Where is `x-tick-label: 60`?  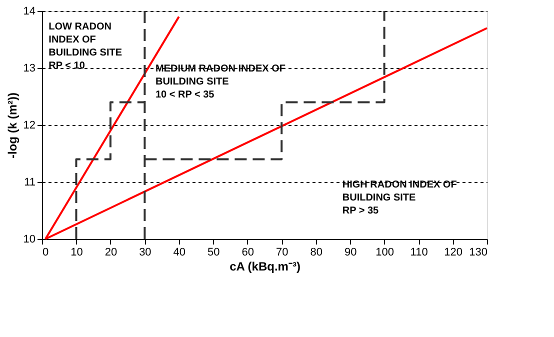
x-tick-label: 60 is located at coordinates (248, 252).